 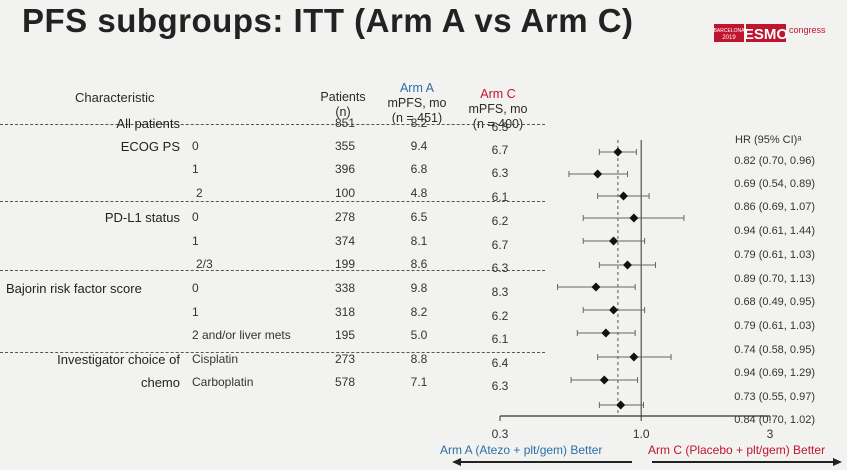 I want to click on row-arm-a-mpfs: 6.5, so click(x=419, y=217).